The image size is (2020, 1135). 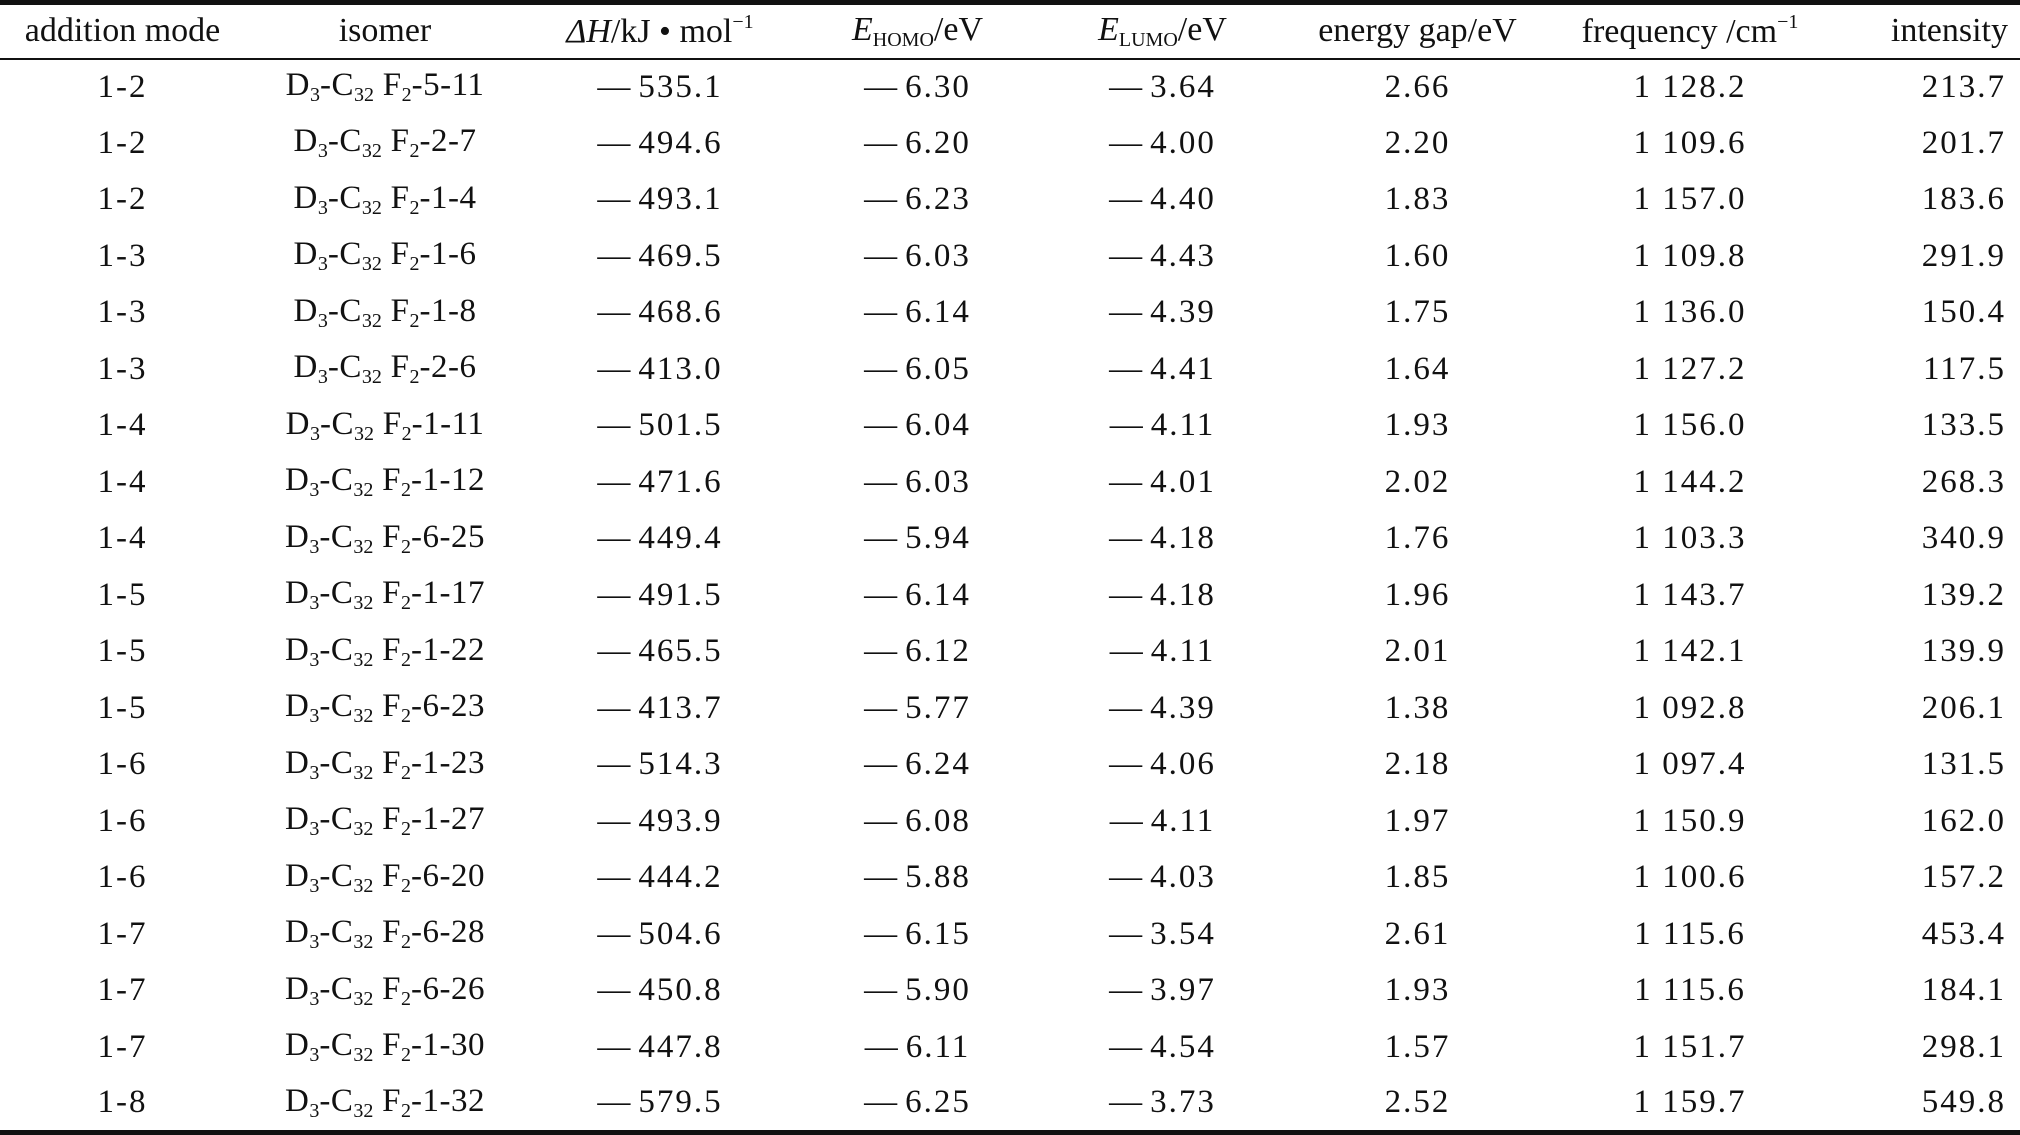 I want to click on header-homo-subscript: HOMO, so click(x=903, y=39).